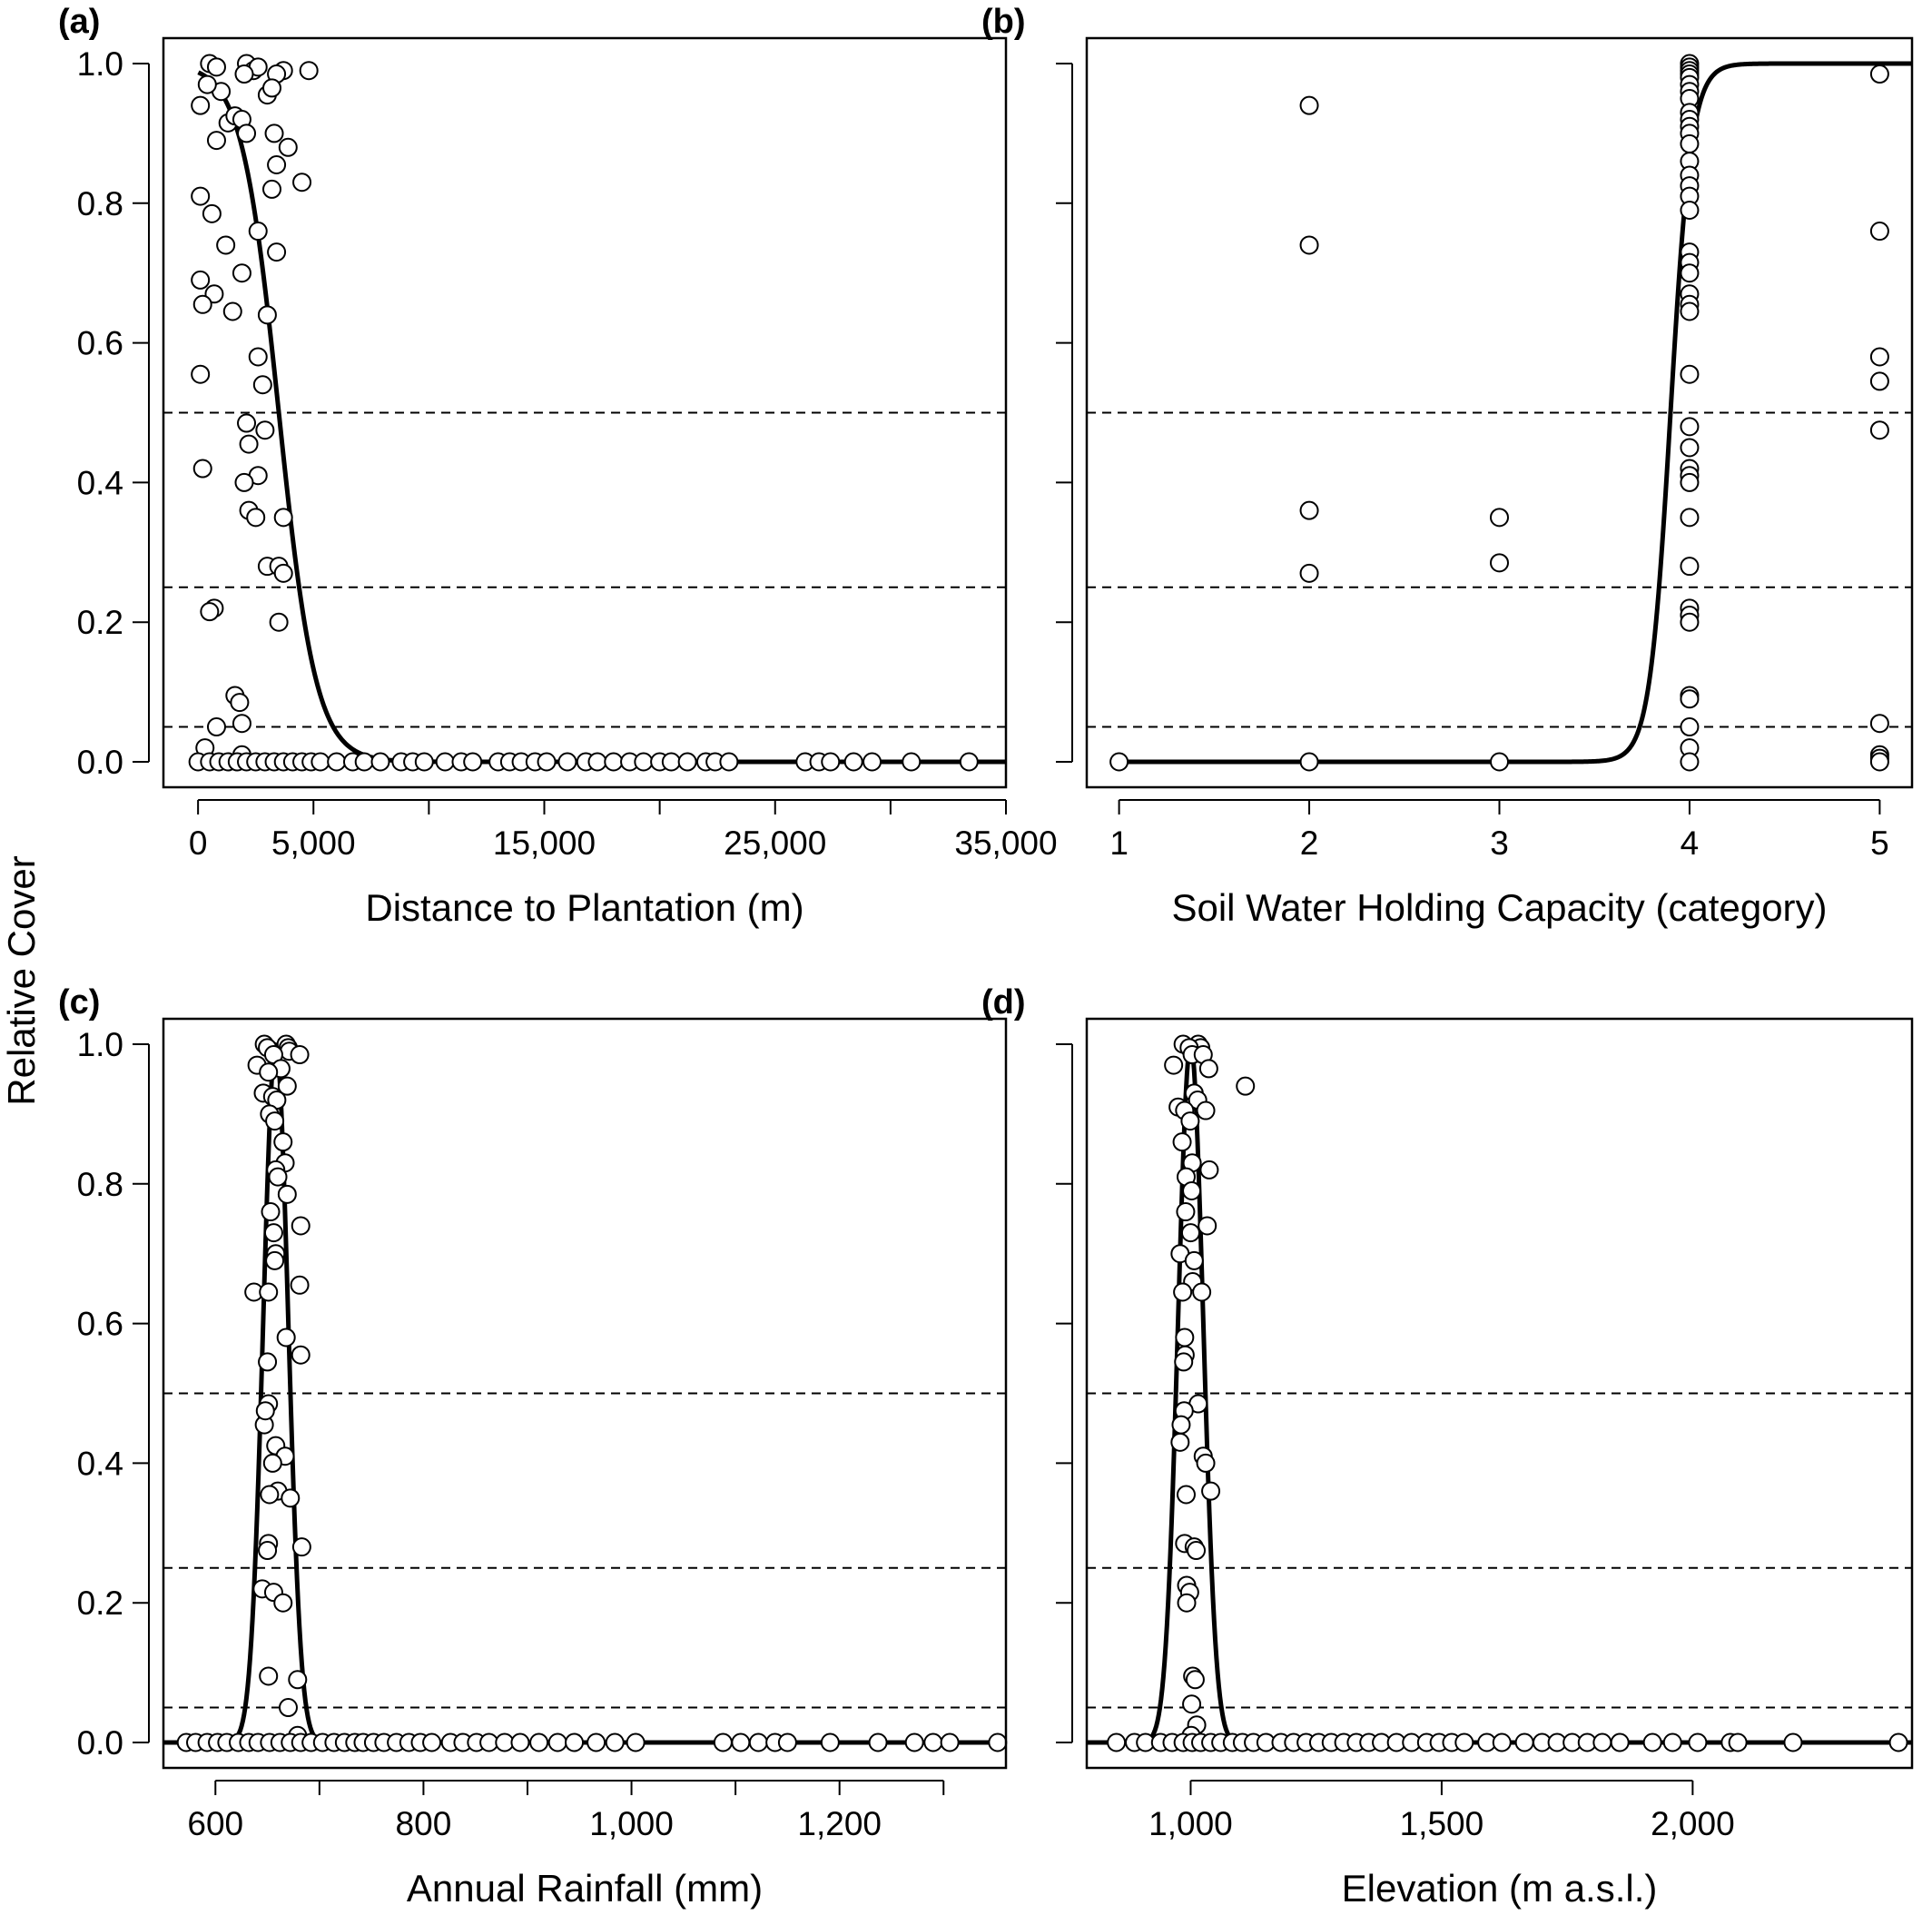 This screenshot has width=1932, height=1915. What do you see at coordinates (1499, 907) in the screenshot?
I see `x-axis-label: Soil Water Holding Capacity (category)` at bounding box center [1499, 907].